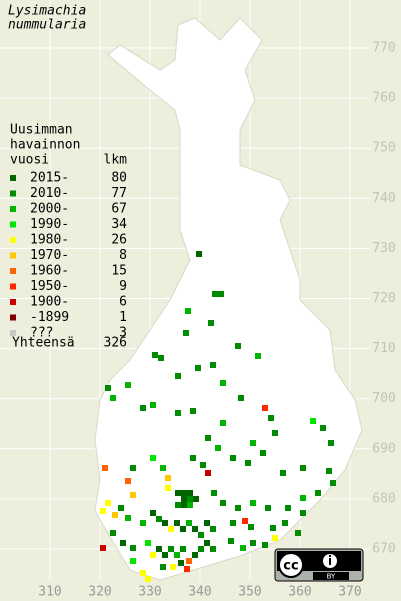 The width and height of the screenshot is (401, 601). I want to click on y-tick-label: 770, so click(383, 48).